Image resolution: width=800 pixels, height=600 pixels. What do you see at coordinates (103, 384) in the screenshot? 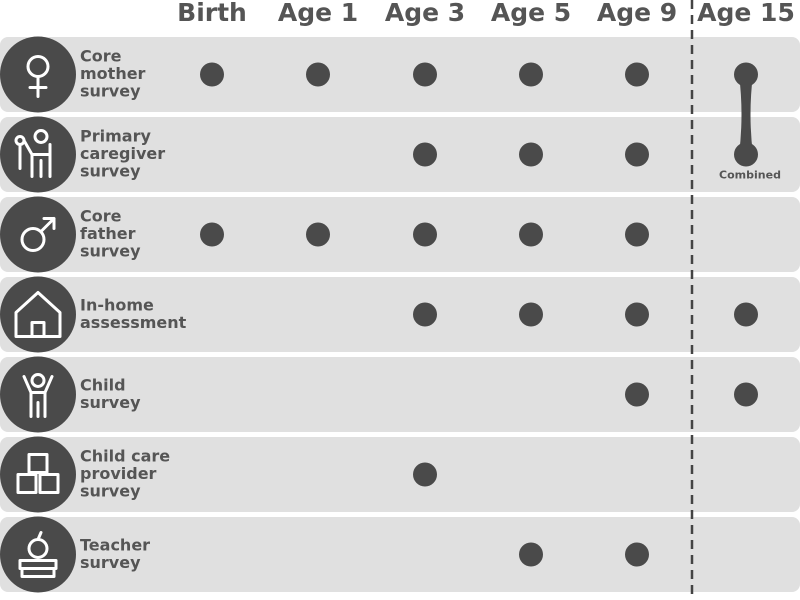
I see `row-label: Child` at bounding box center [103, 384].